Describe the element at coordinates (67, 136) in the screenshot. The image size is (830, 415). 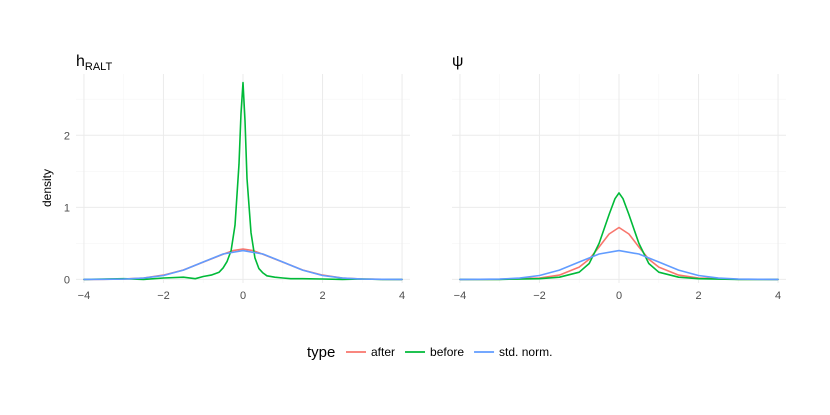
I see `y-tick-label: 2` at that location.